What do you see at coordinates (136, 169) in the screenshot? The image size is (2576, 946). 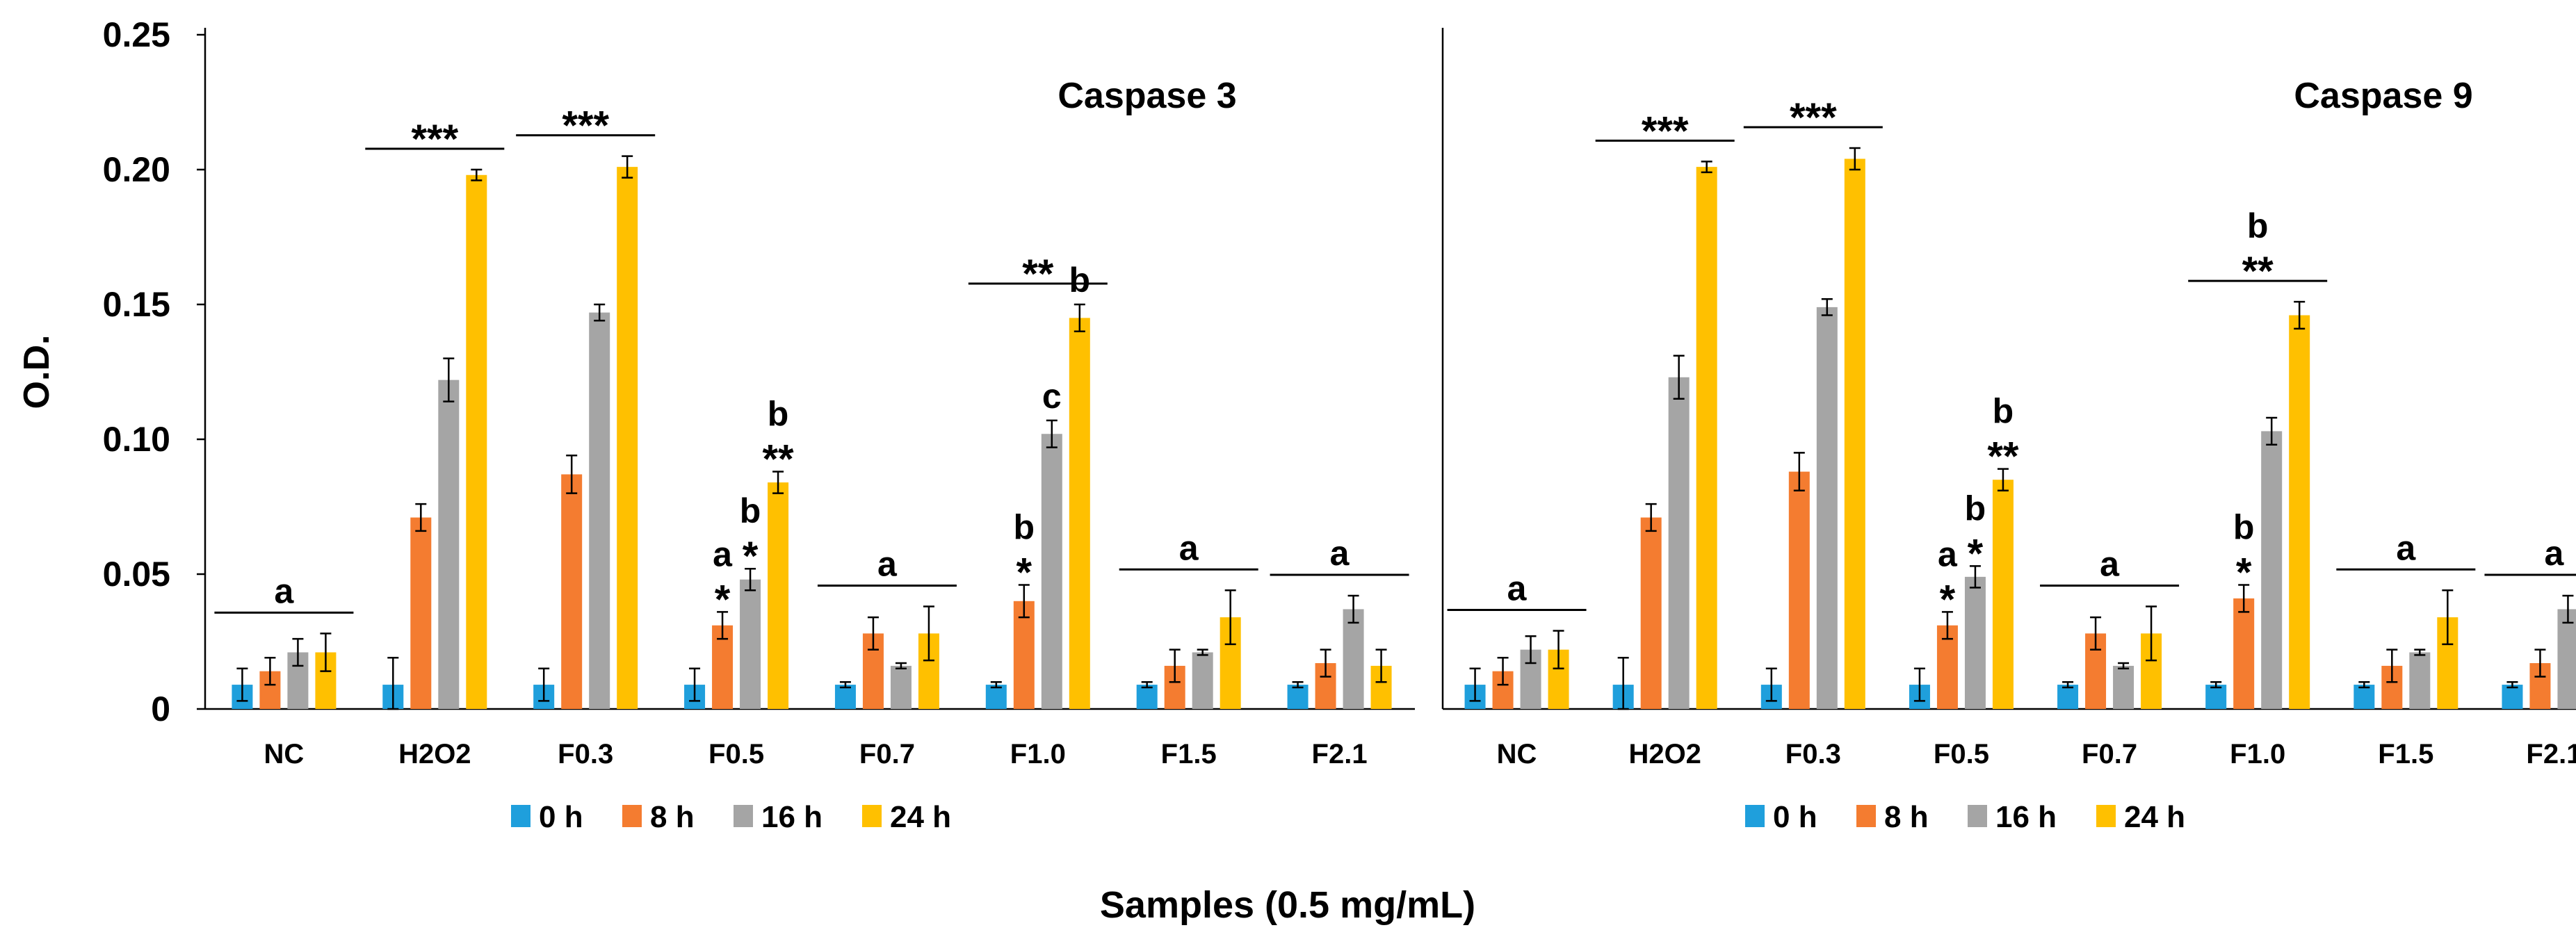 I see `y-tick-label: 0.20` at bounding box center [136, 169].